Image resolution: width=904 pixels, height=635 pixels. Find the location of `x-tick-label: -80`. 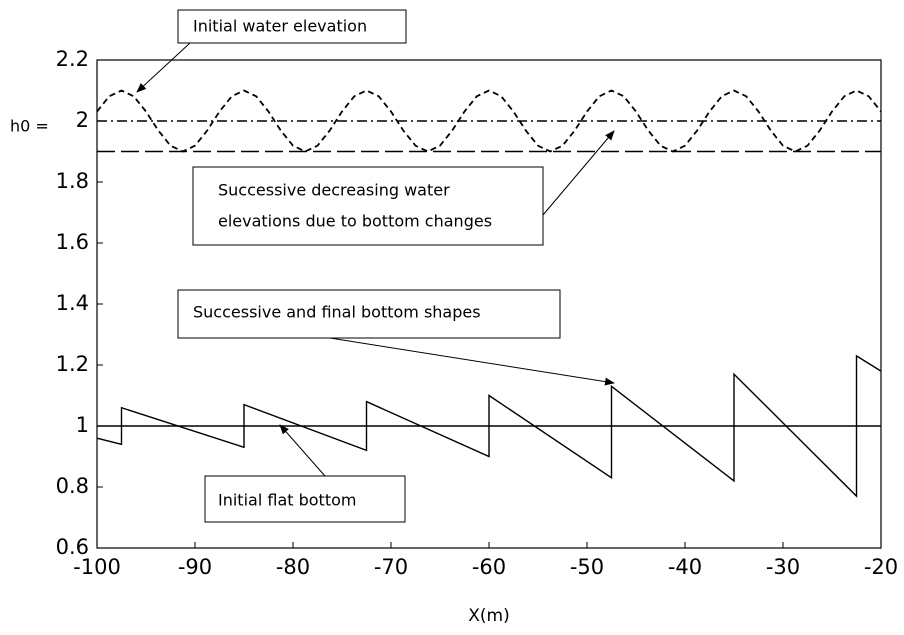

x-tick-label: -80 is located at coordinates (293, 567).